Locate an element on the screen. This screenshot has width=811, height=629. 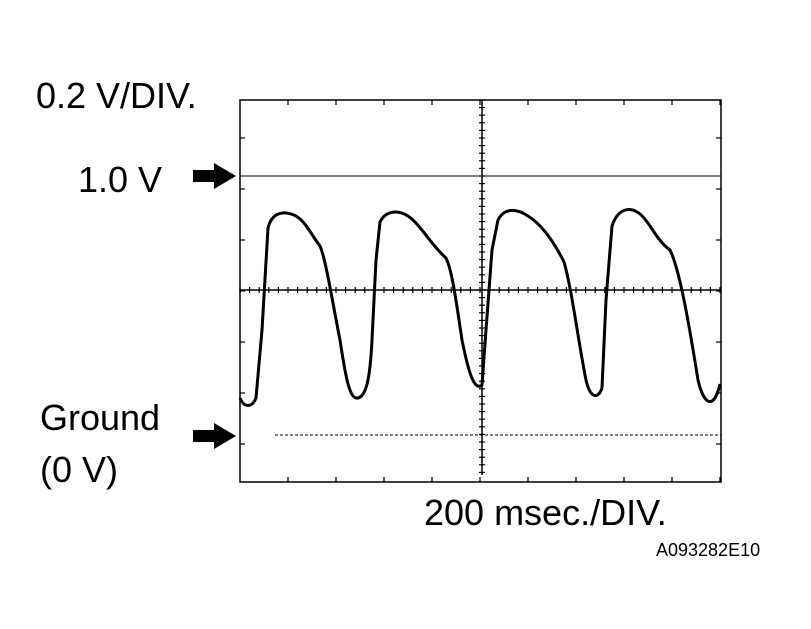
reference-label: 1.0 V is located at coordinates (120, 179).